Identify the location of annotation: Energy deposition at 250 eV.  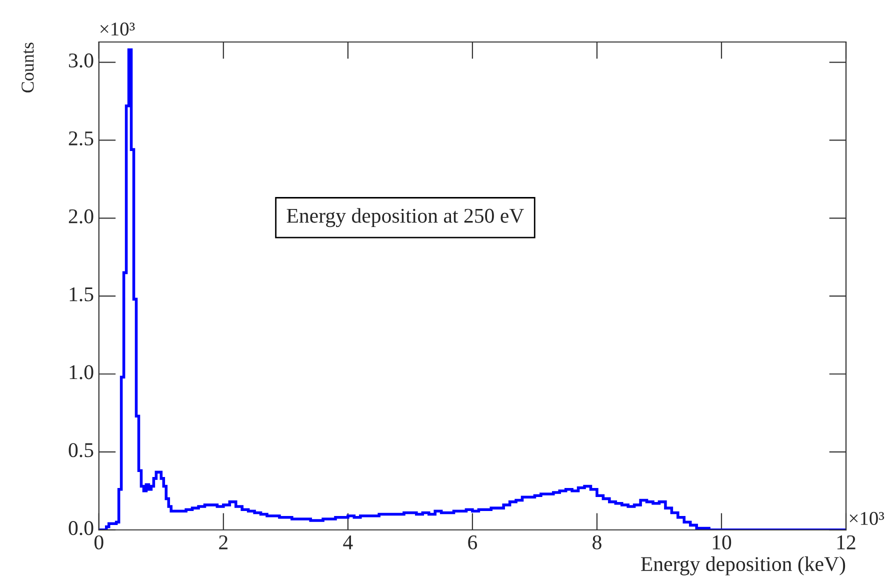
(405, 218).